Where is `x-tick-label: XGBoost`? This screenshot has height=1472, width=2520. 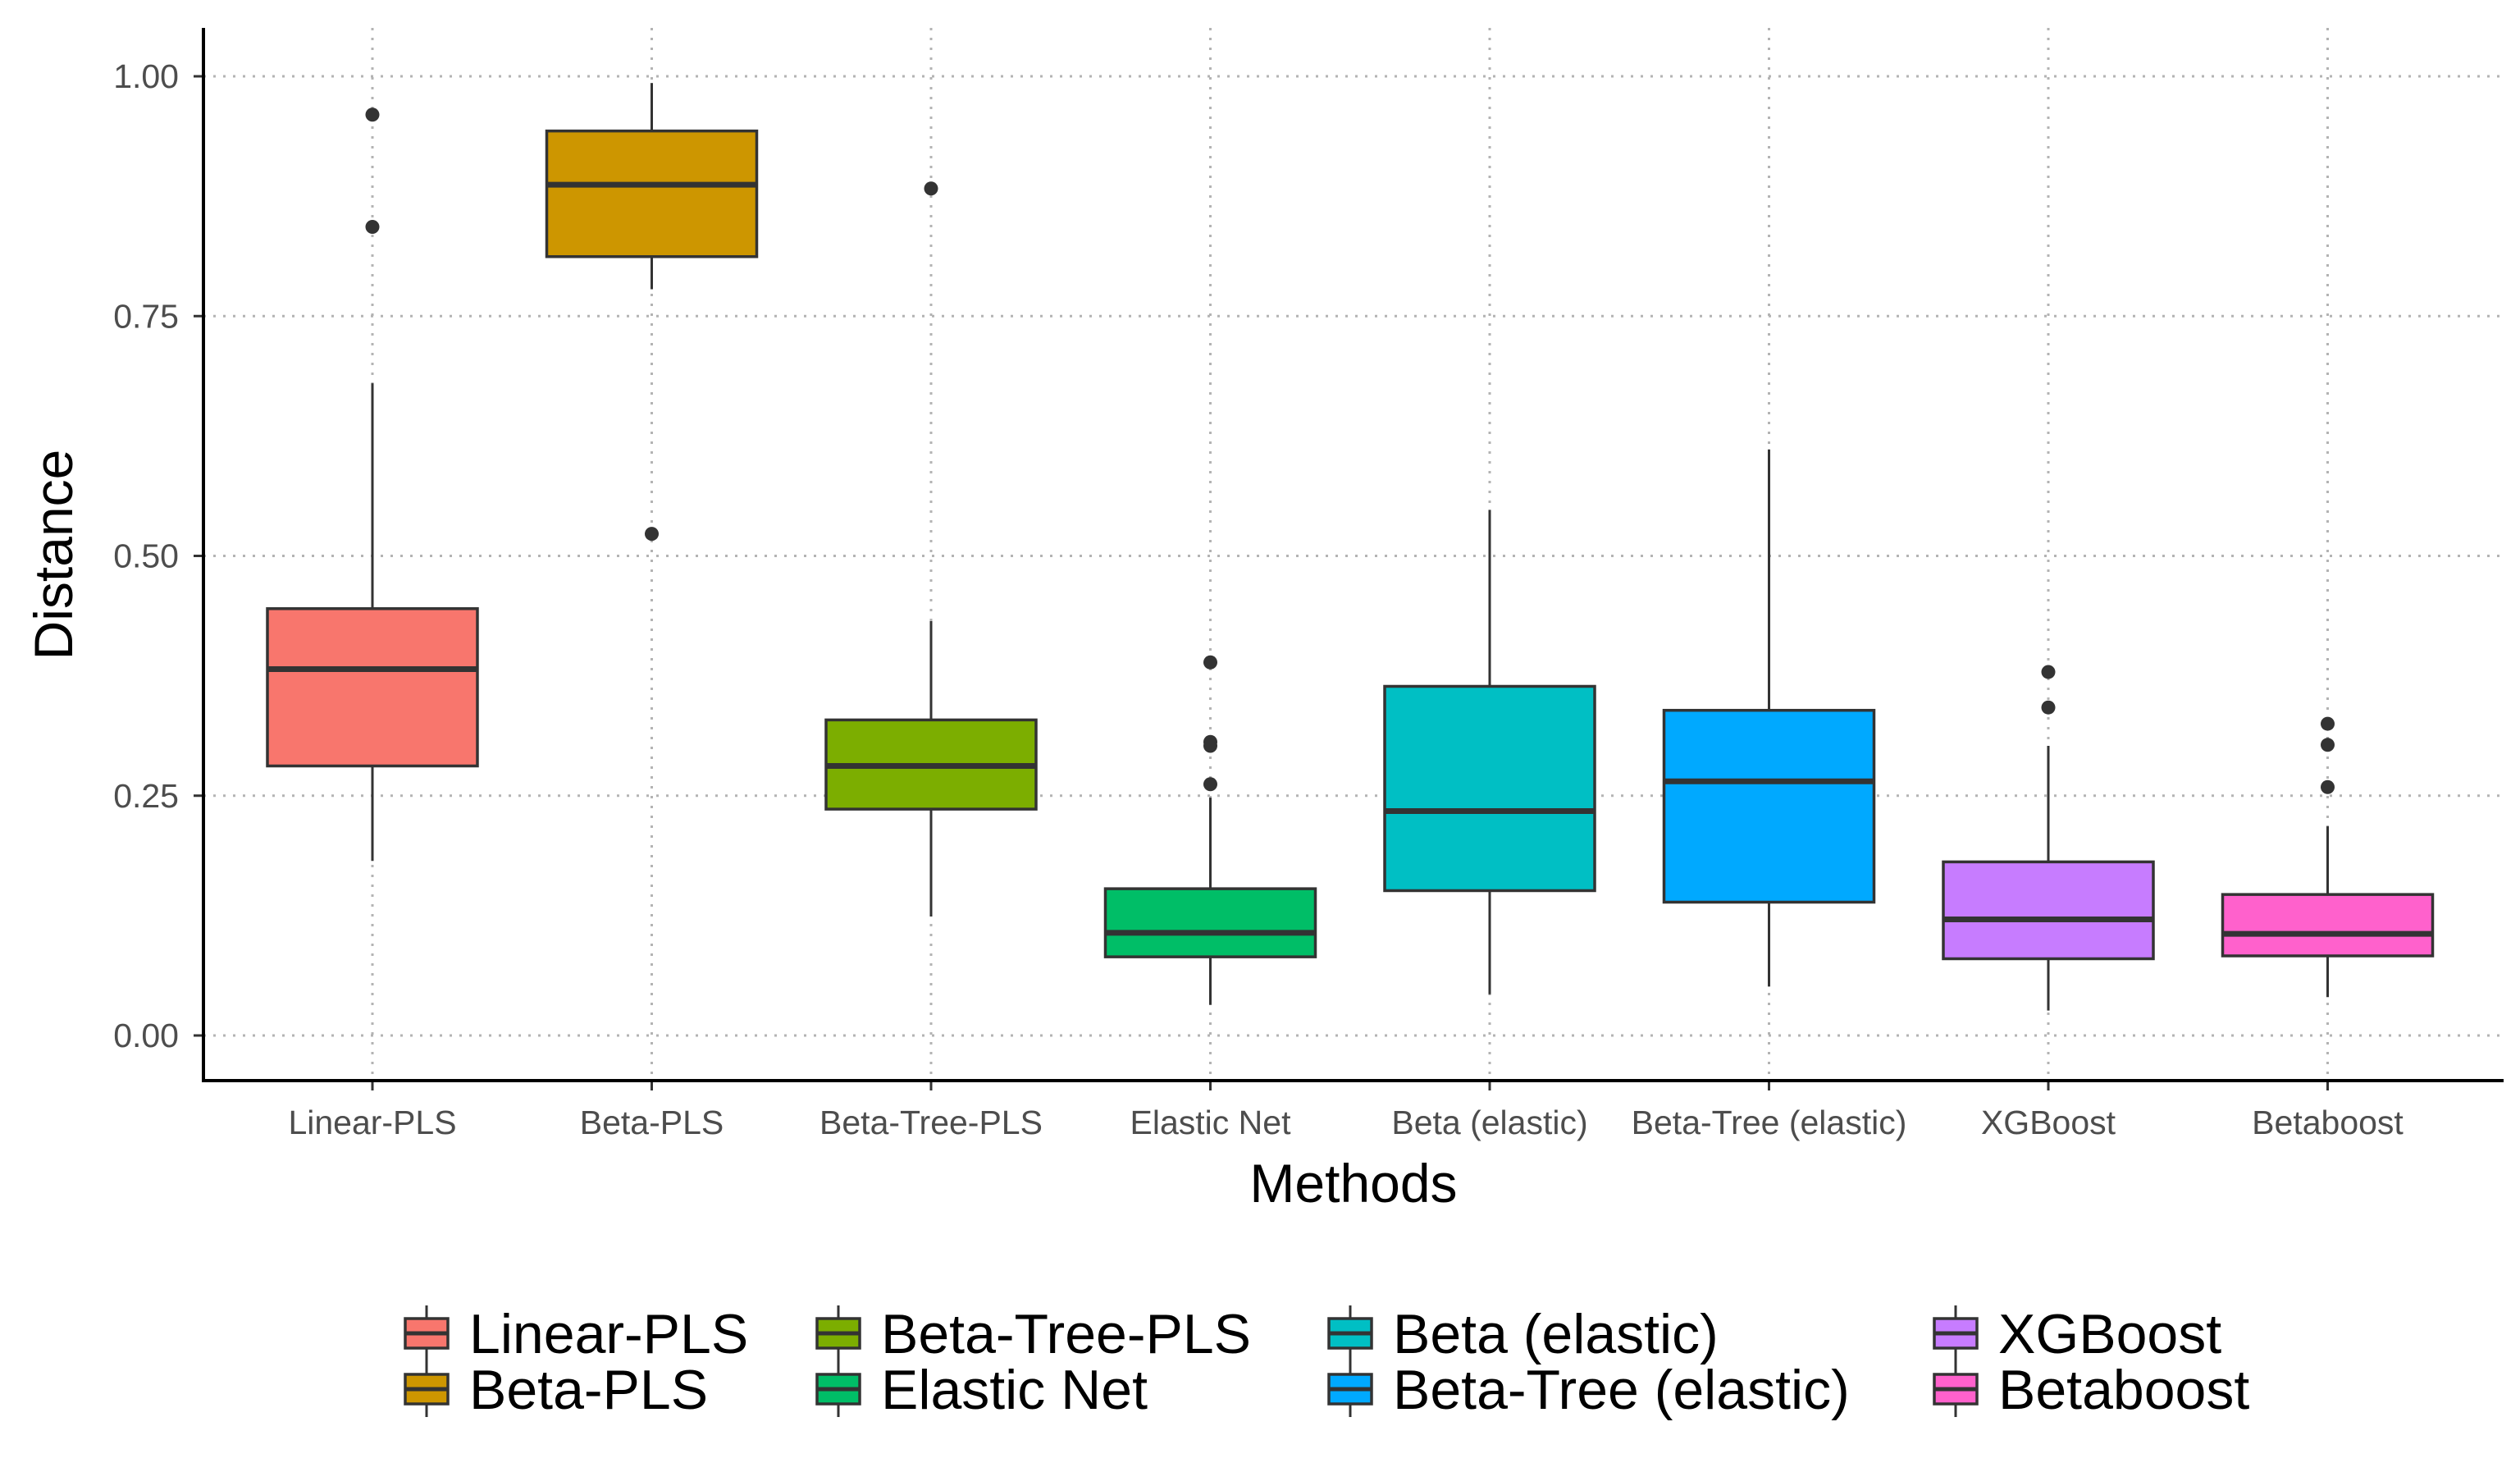
x-tick-label: XGBoost is located at coordinates (2049, 1122).